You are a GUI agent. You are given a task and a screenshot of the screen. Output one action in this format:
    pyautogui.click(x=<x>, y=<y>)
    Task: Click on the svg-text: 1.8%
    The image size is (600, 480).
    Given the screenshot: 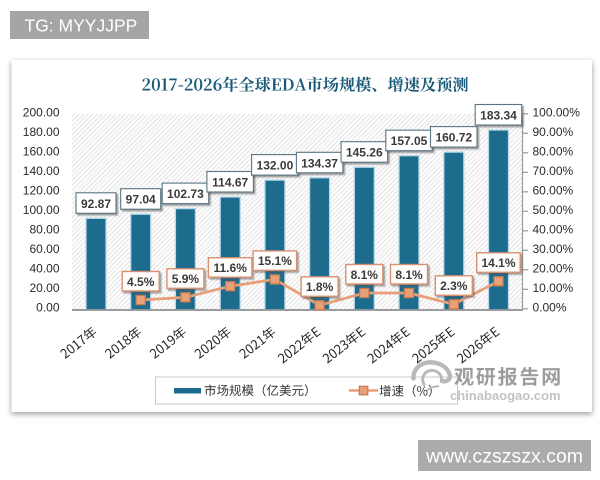 What is the action you would take?
    pyautogui.click(x=320, y=287)
    